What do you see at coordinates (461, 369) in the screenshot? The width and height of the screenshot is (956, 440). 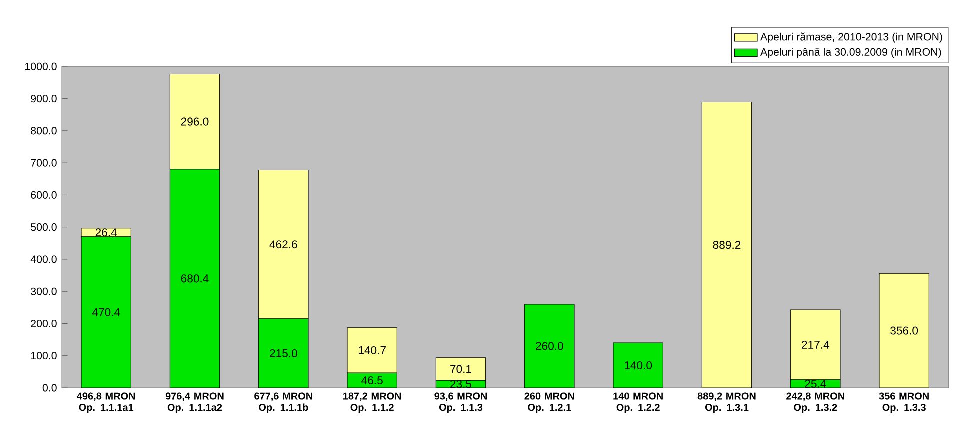 I see `data-label: 70.1` at bounding box center [461, 369].